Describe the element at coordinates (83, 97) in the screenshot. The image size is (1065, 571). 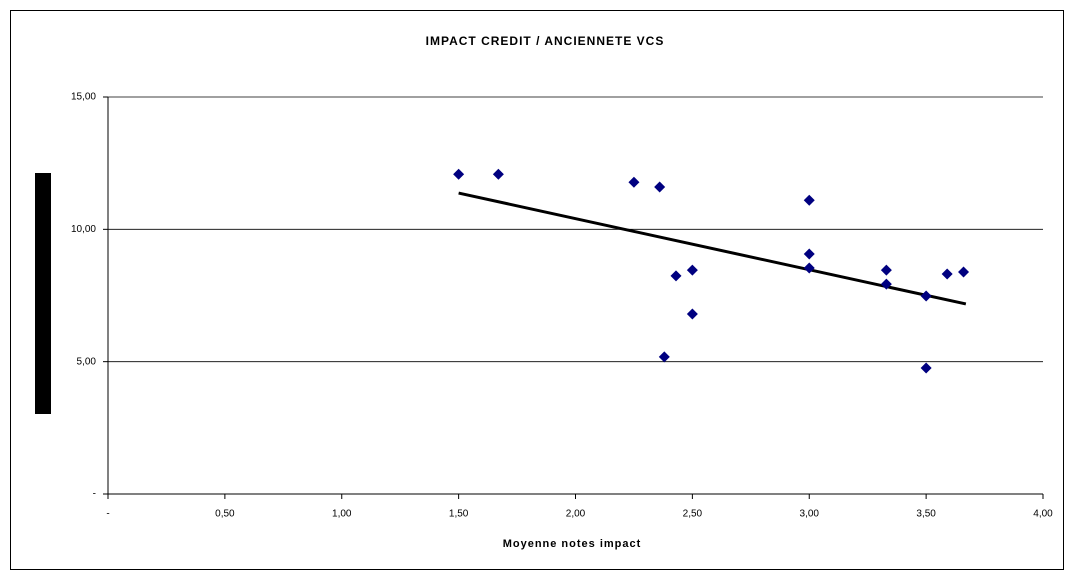
I see `y-tick-label: 15,00` at that location.